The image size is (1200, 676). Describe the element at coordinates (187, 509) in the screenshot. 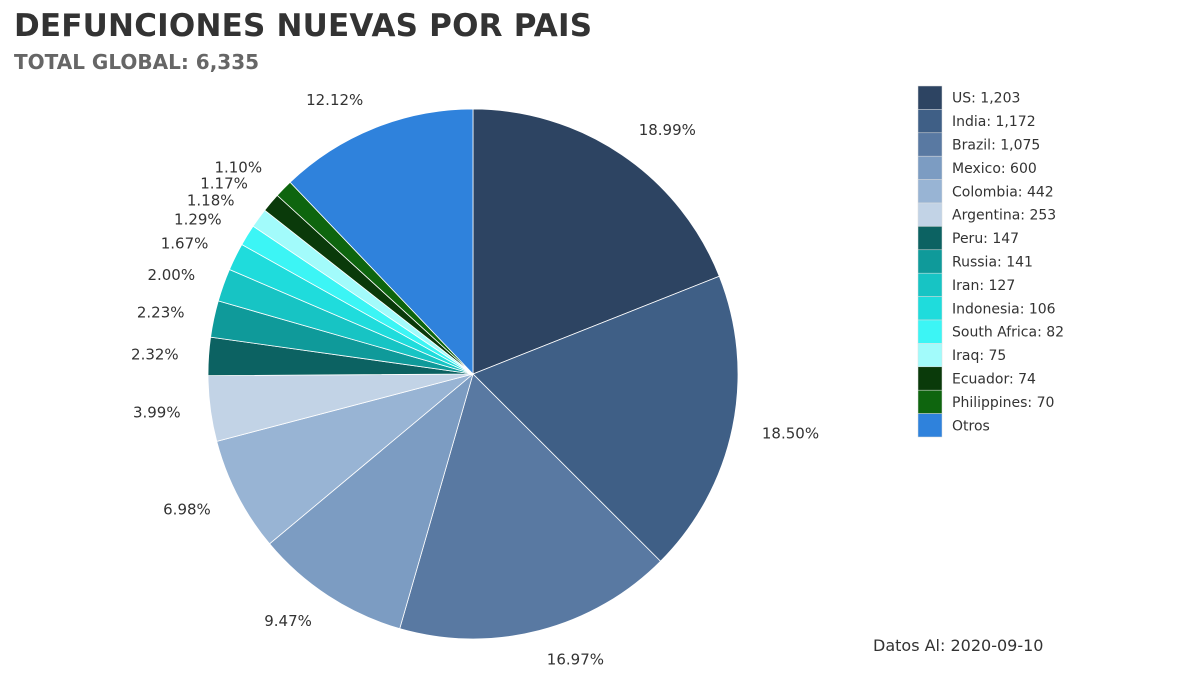

I see `pie-label-colombia: 6.98%` at that location.